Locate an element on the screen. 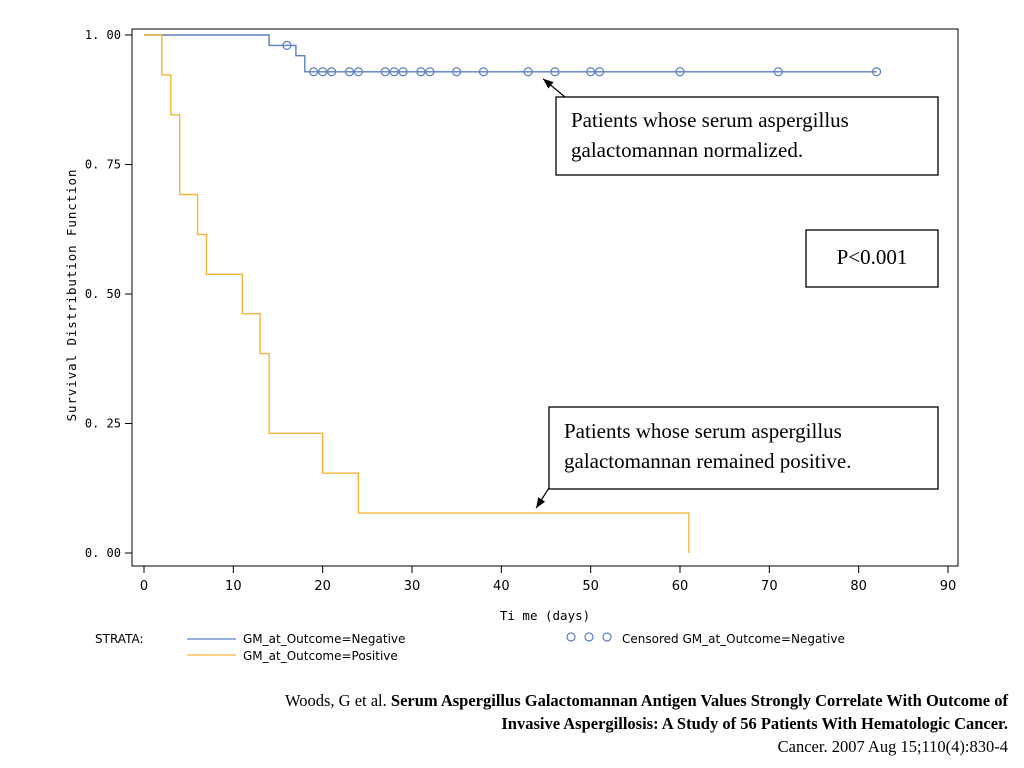 This screenshot has width=1024, height=768. annotation-positive-line1: Patients whose serum aspergillus is located at coordinates (703, 431).